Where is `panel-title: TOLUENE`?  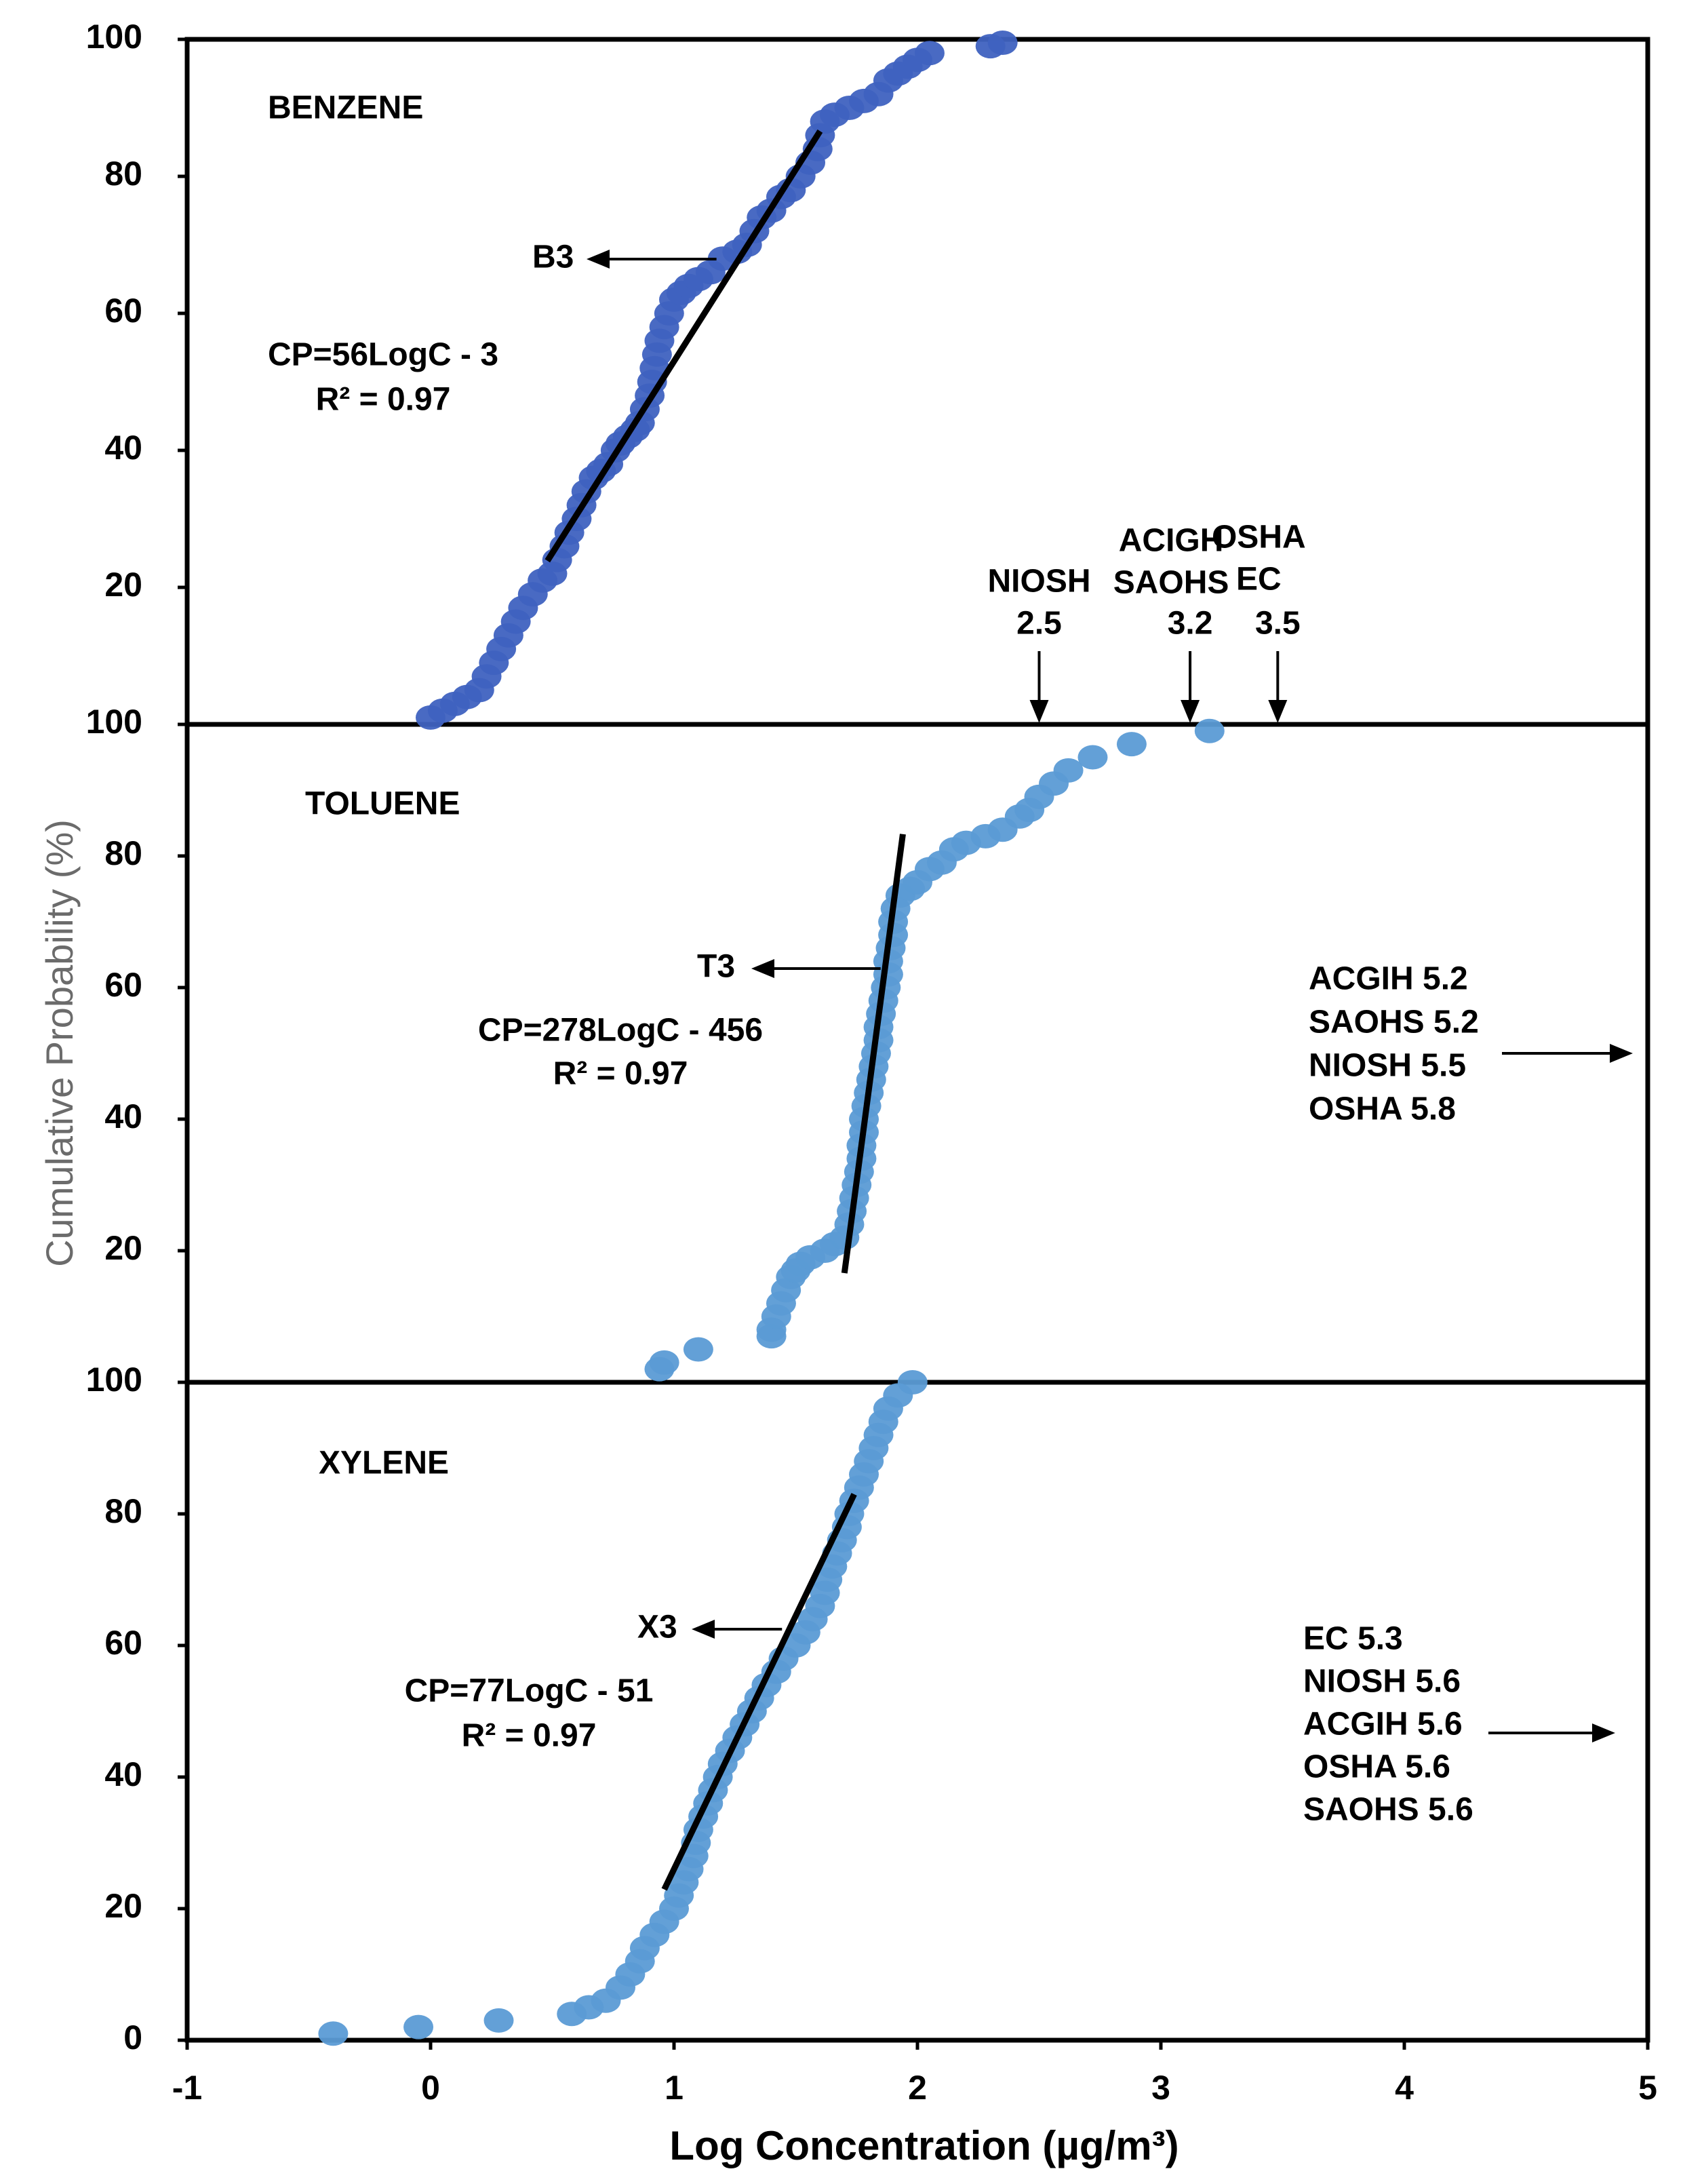
panel-title: TOLUENE is located at coordinates (383, 804).